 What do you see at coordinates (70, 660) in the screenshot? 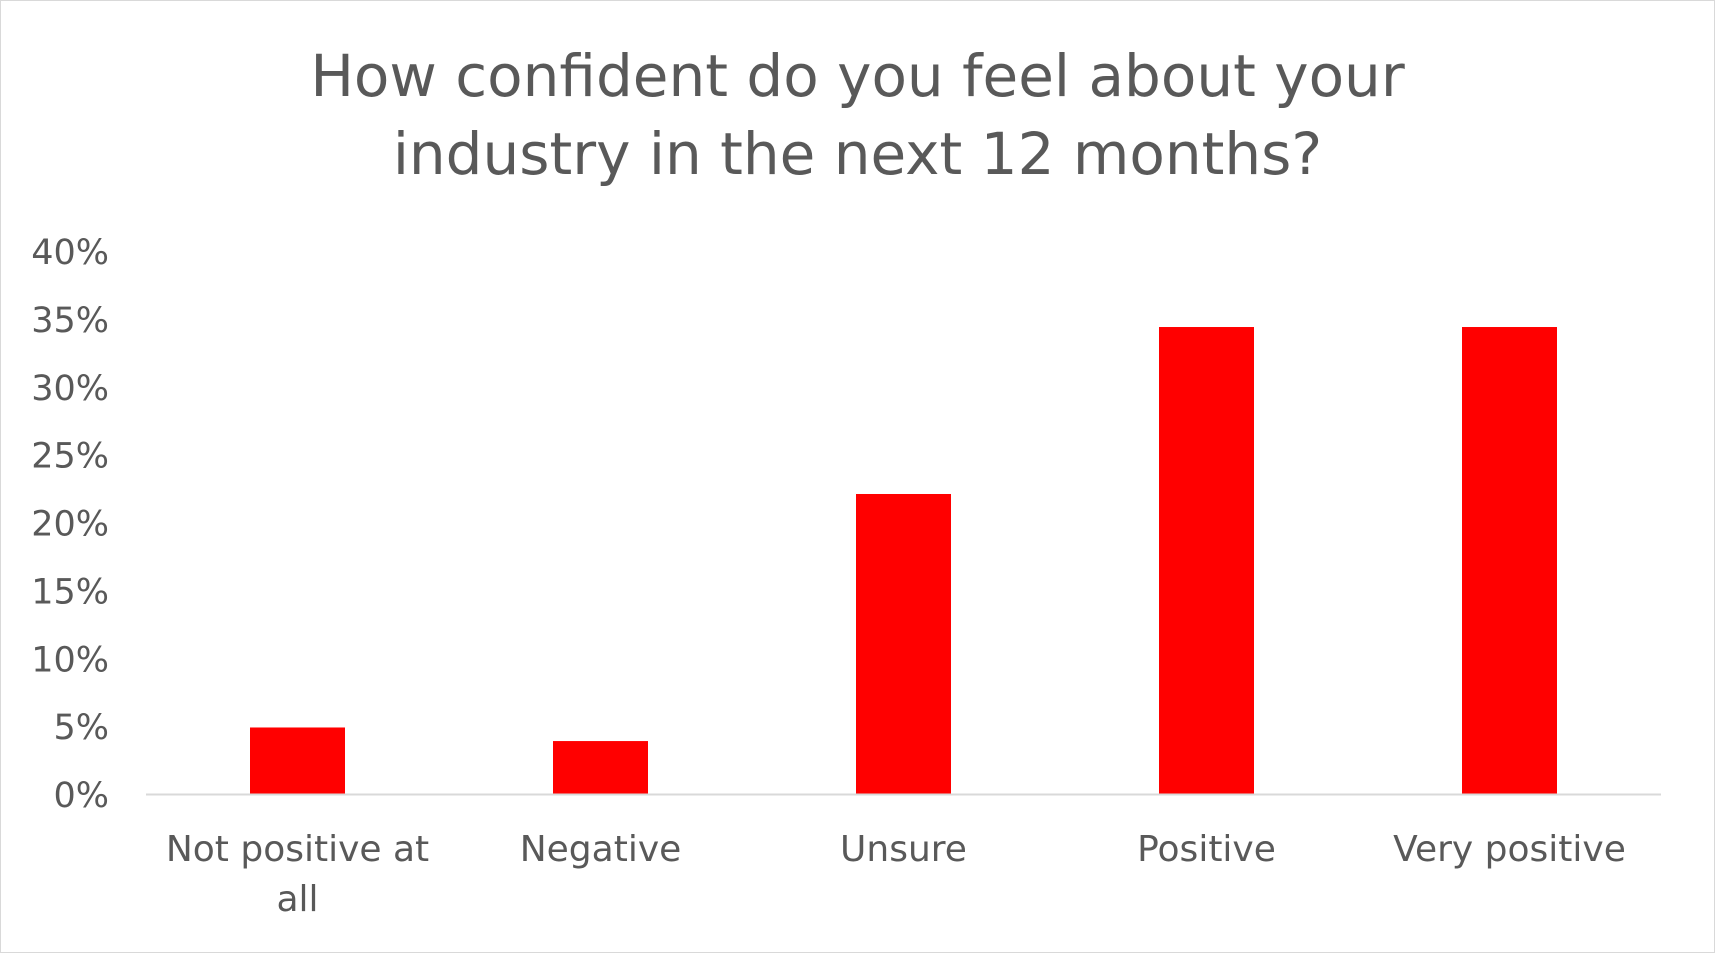
I see `y-tick-label: 10%` at bounding box center [70, 660].